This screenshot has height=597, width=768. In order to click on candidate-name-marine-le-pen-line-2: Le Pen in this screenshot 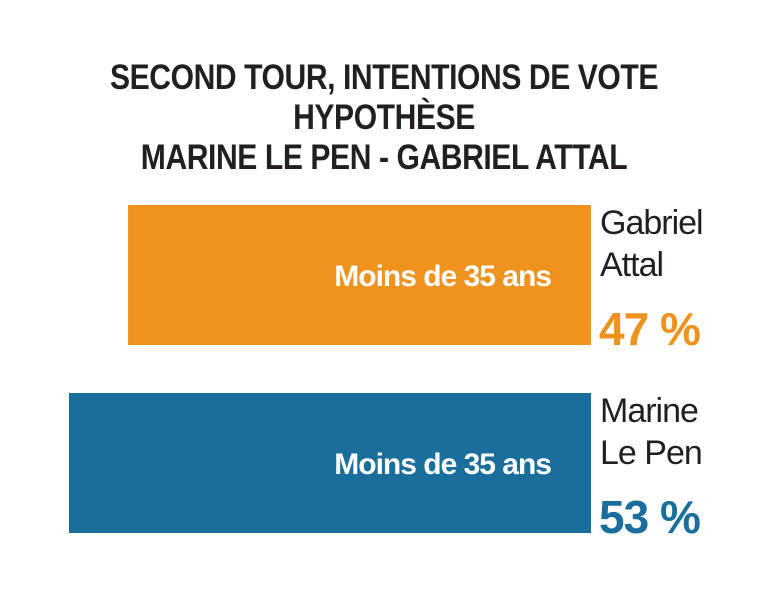, I will do `click(651, 453)`.